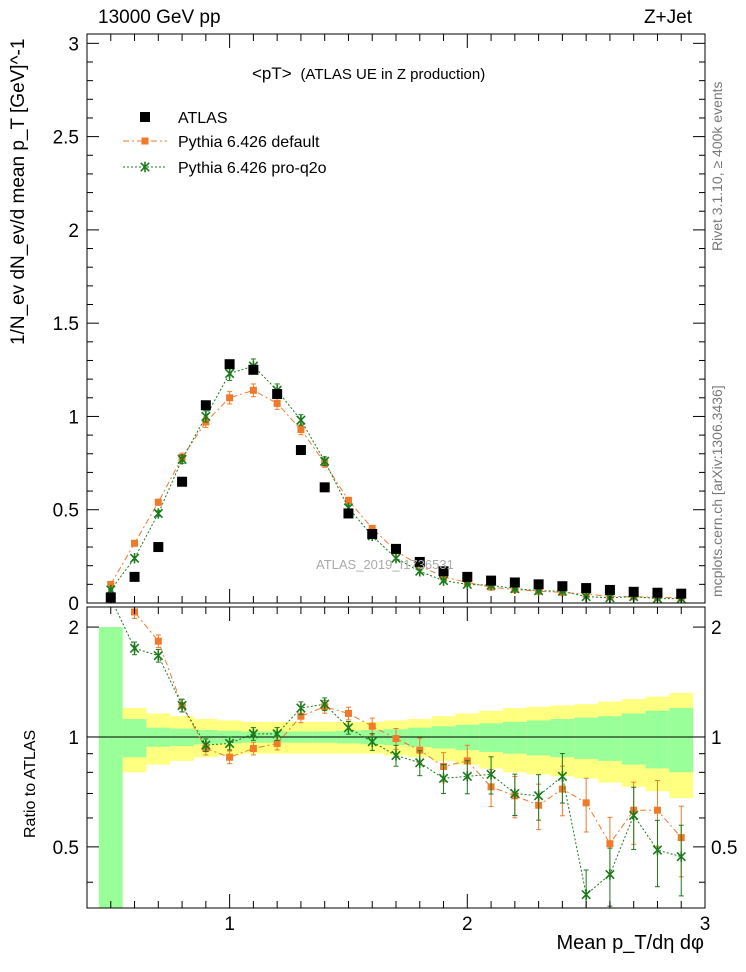 The width and height of the screenshot is (746, 972). I want to click on x-tick-label: 1, so click(229, 924).